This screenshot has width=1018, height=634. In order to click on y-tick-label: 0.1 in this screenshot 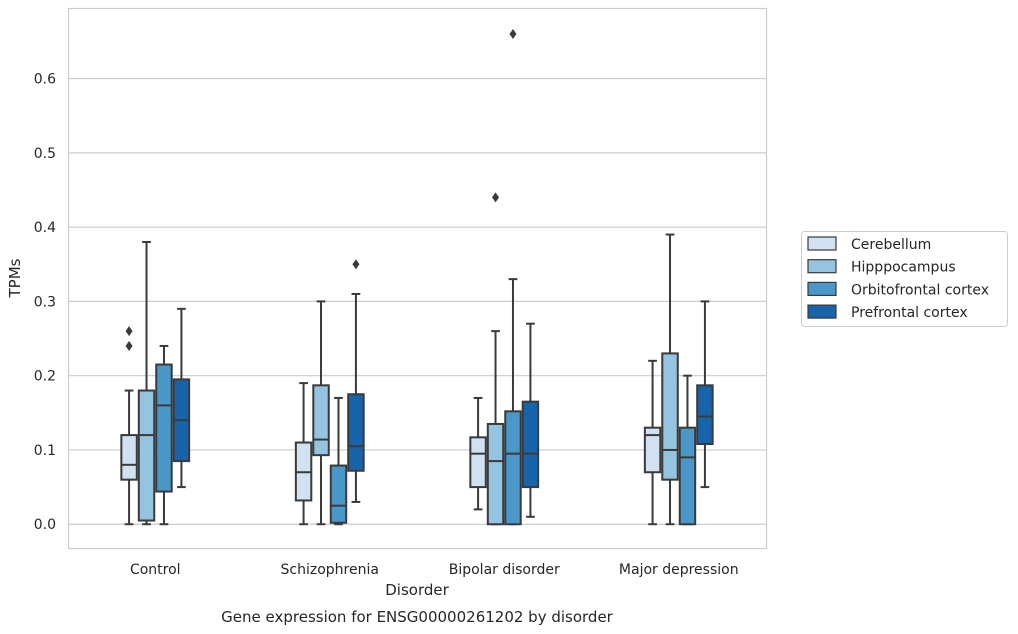, I will do `click(45, 451)`.